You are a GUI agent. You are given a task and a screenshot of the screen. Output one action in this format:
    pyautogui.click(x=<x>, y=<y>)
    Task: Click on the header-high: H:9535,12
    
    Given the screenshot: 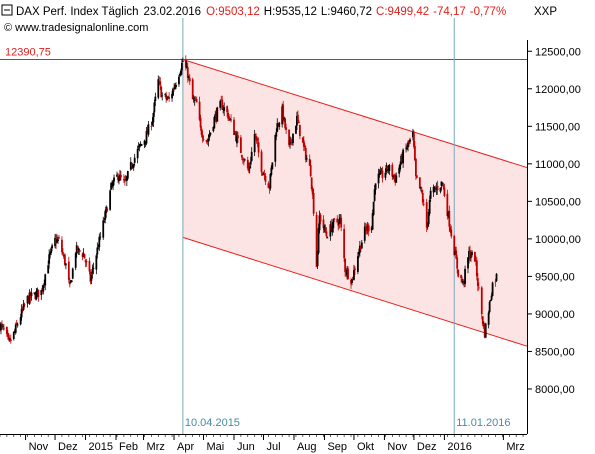 What is the action you would take?
    pyautogui.click(x=290, y=12)
    